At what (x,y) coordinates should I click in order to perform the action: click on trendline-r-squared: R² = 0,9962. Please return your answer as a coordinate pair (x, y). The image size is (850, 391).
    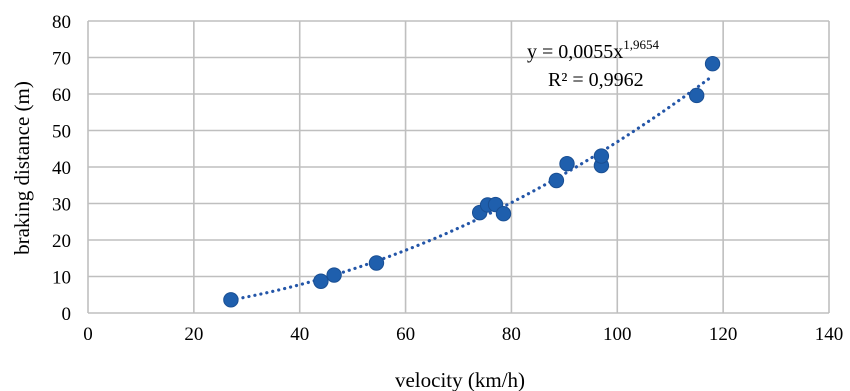
    Looking at the image, I should click on (596, 80).